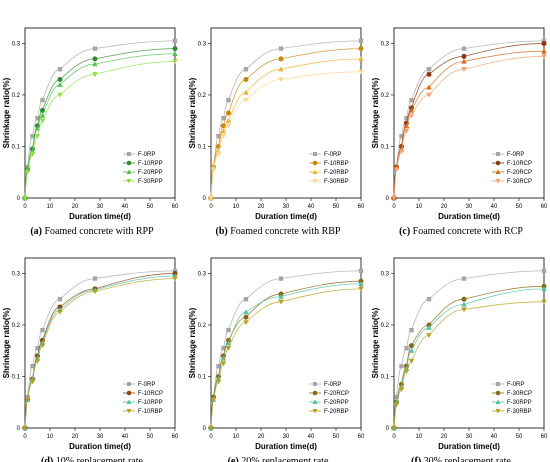 Image resolution: width=550 pixels, height=462 pixels. What do you see at coordinates (519, 394) in the screenshot?
I see `legend-label: F-30RCP` at bounding box center [519, 394].